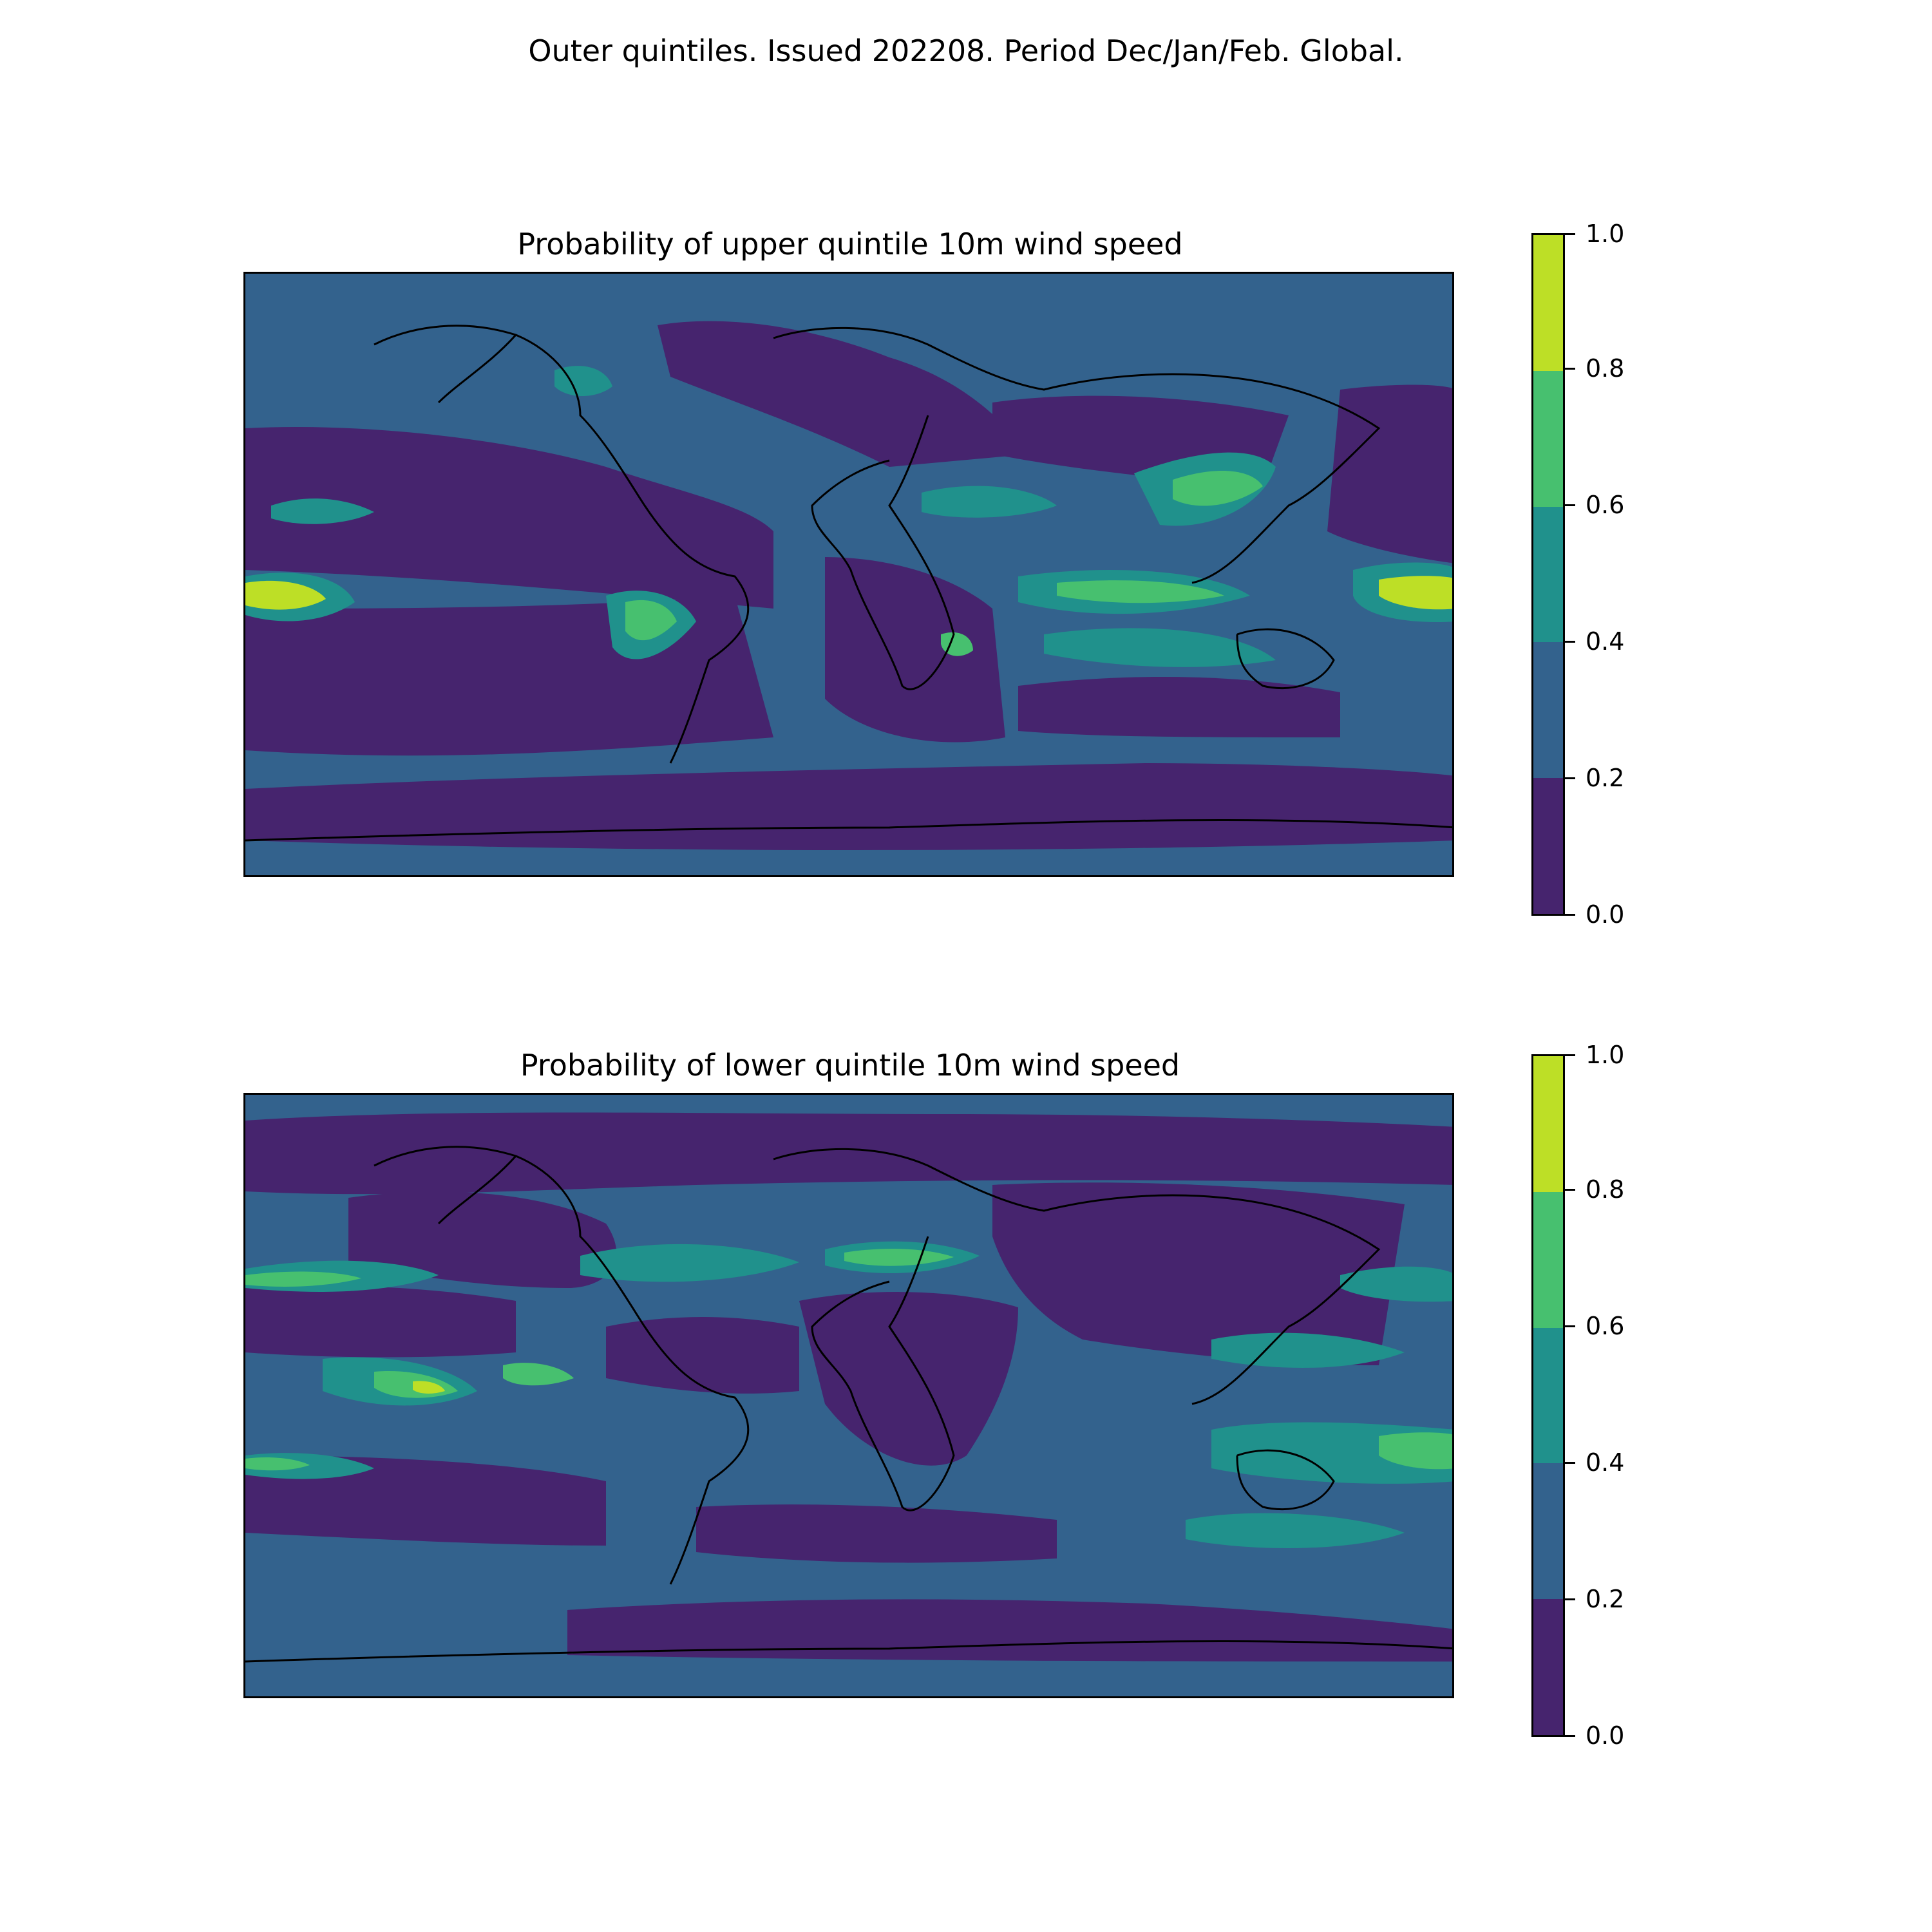 The height and width of the screenshot is (1932, 1932). Describe the element at coordinates (845, 394) in the screenshot. I see `north-atlantic-low` at that location.